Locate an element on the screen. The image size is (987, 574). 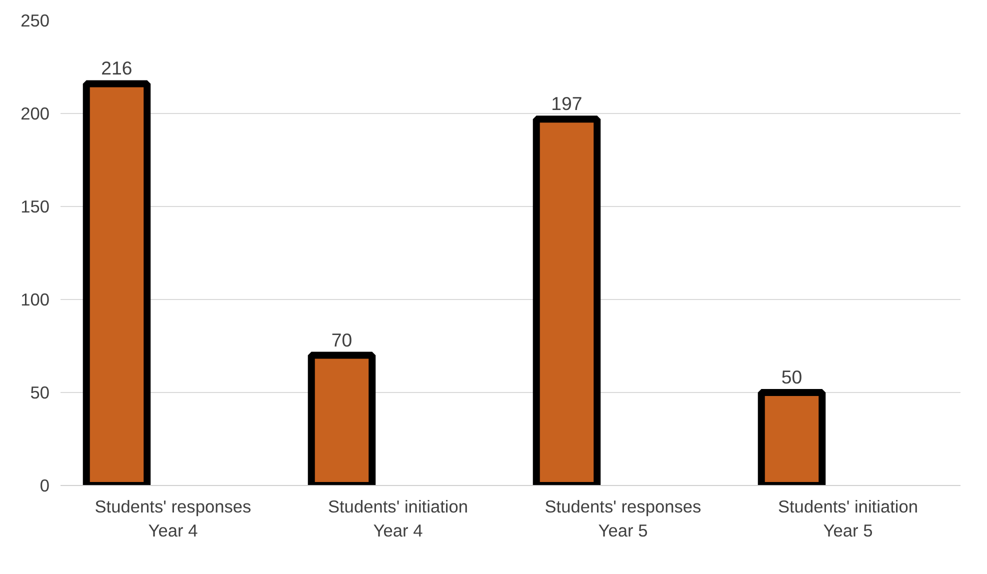
x-tick-label: Students' responses Year 4 is located at coordinates (173, 518).